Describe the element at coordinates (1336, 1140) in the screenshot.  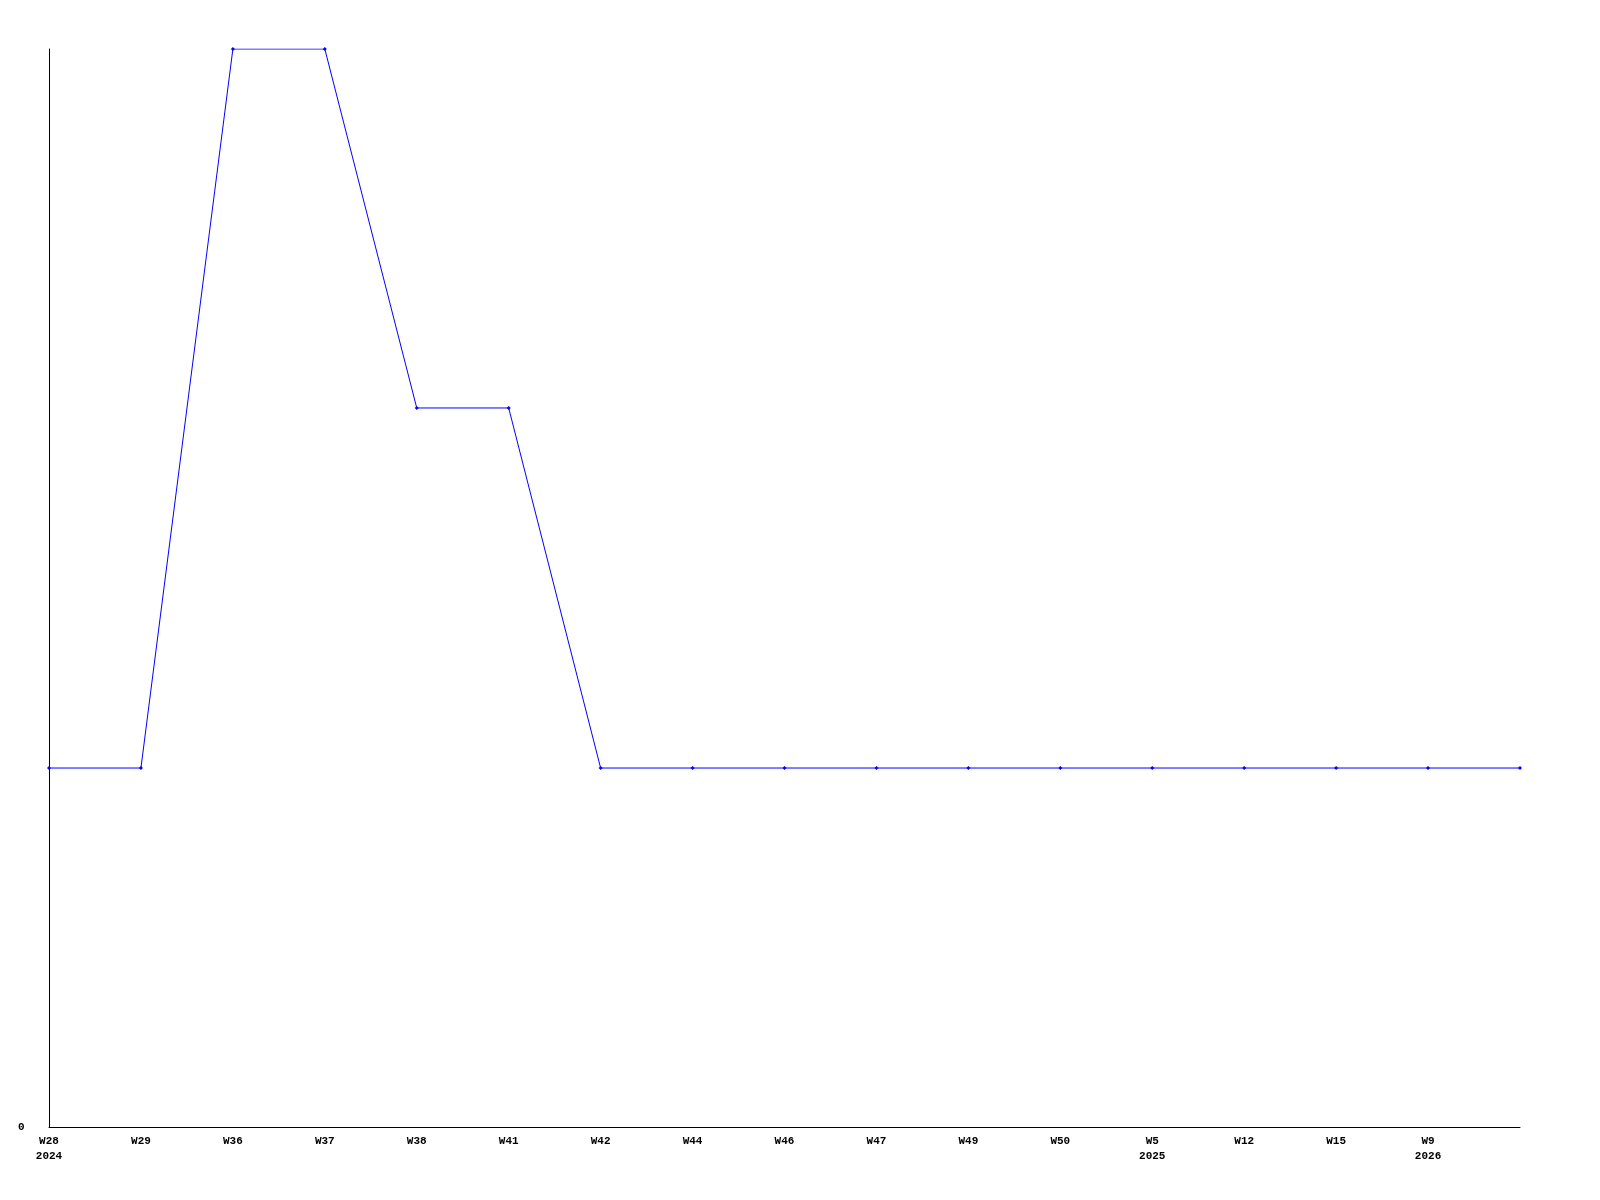
I see `x-tick-label: W15` at that location.